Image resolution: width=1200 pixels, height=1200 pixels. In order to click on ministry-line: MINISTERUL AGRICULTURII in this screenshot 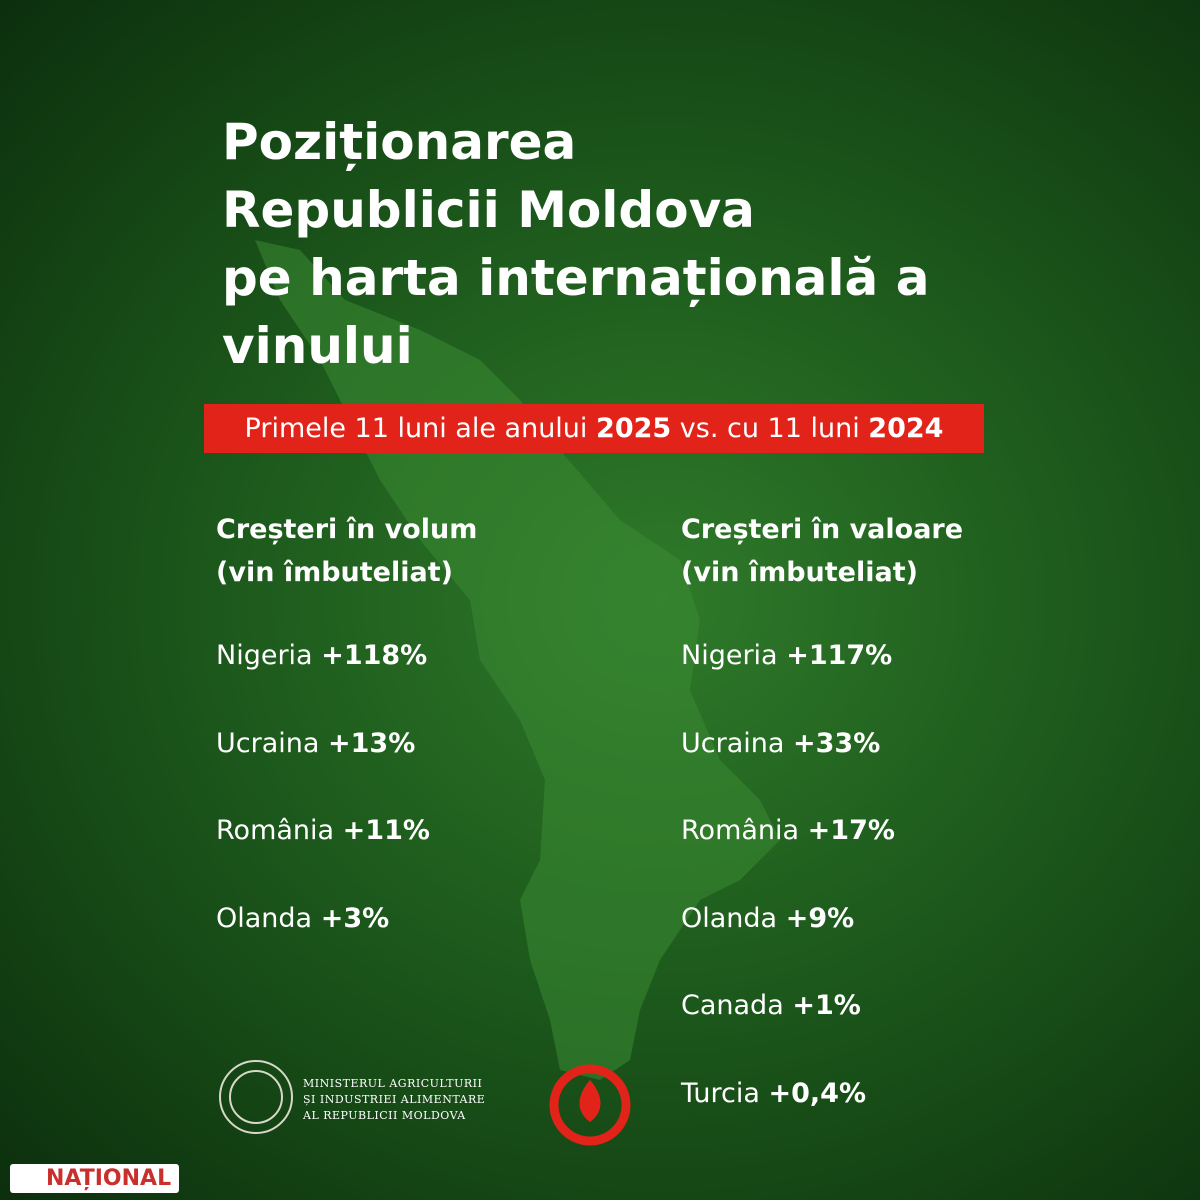, I will do `click(393, 1083)`.